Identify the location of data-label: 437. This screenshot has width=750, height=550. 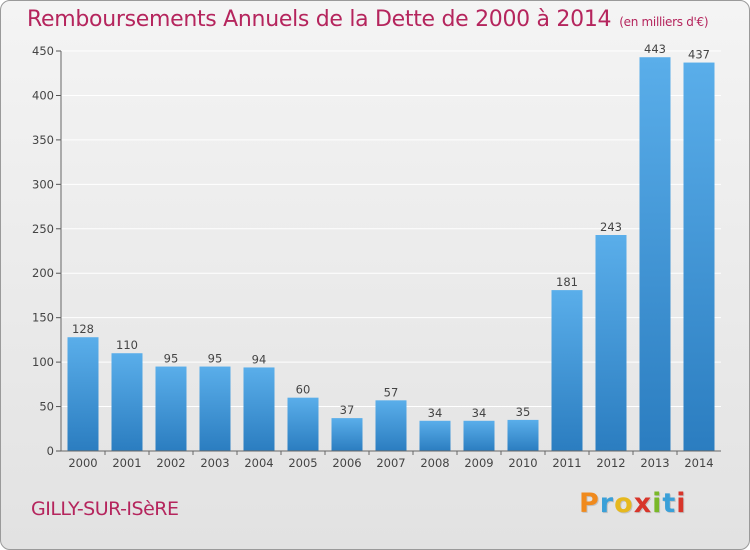
(699, 55).